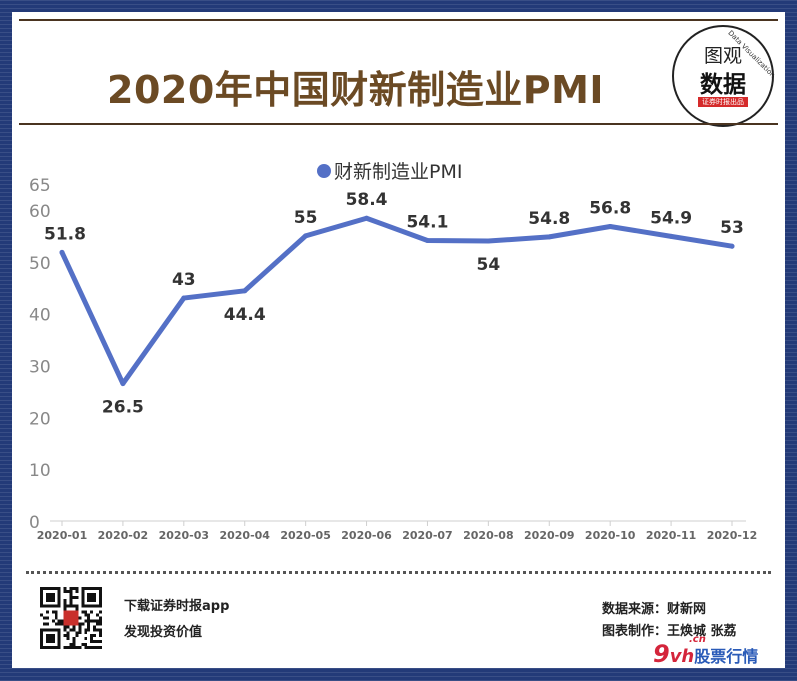  Describe the element at coordinates (489, 265) in the screenshot. I see `data-label: 54` at that location.